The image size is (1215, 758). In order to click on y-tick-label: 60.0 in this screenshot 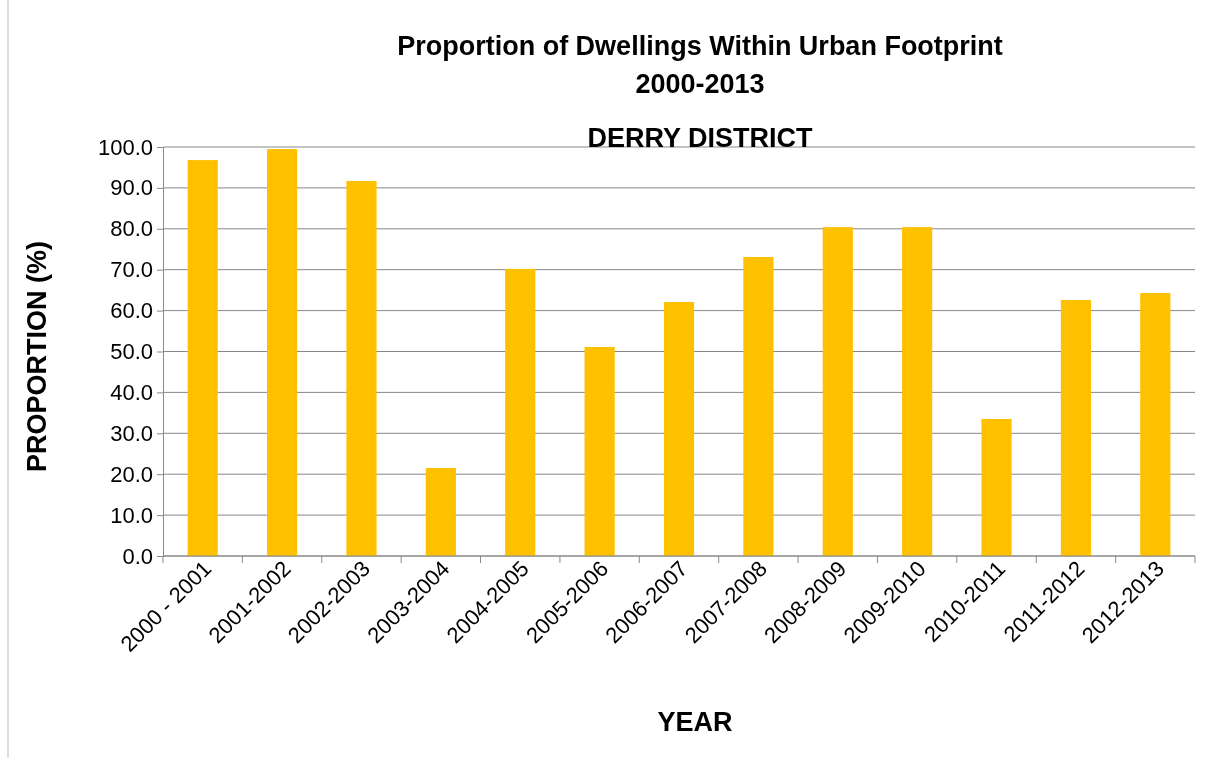, I will do `click(131, 311)`.